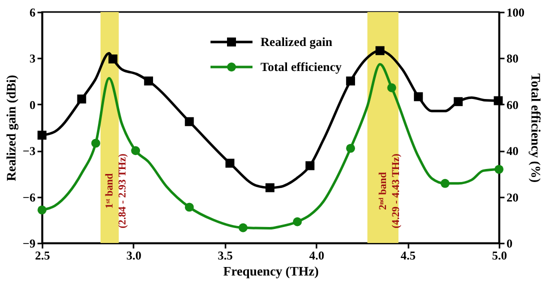  Describe the element at coordinates (134, 255) in the screenshot. I see `x-tick-label: 3.0` at that location.